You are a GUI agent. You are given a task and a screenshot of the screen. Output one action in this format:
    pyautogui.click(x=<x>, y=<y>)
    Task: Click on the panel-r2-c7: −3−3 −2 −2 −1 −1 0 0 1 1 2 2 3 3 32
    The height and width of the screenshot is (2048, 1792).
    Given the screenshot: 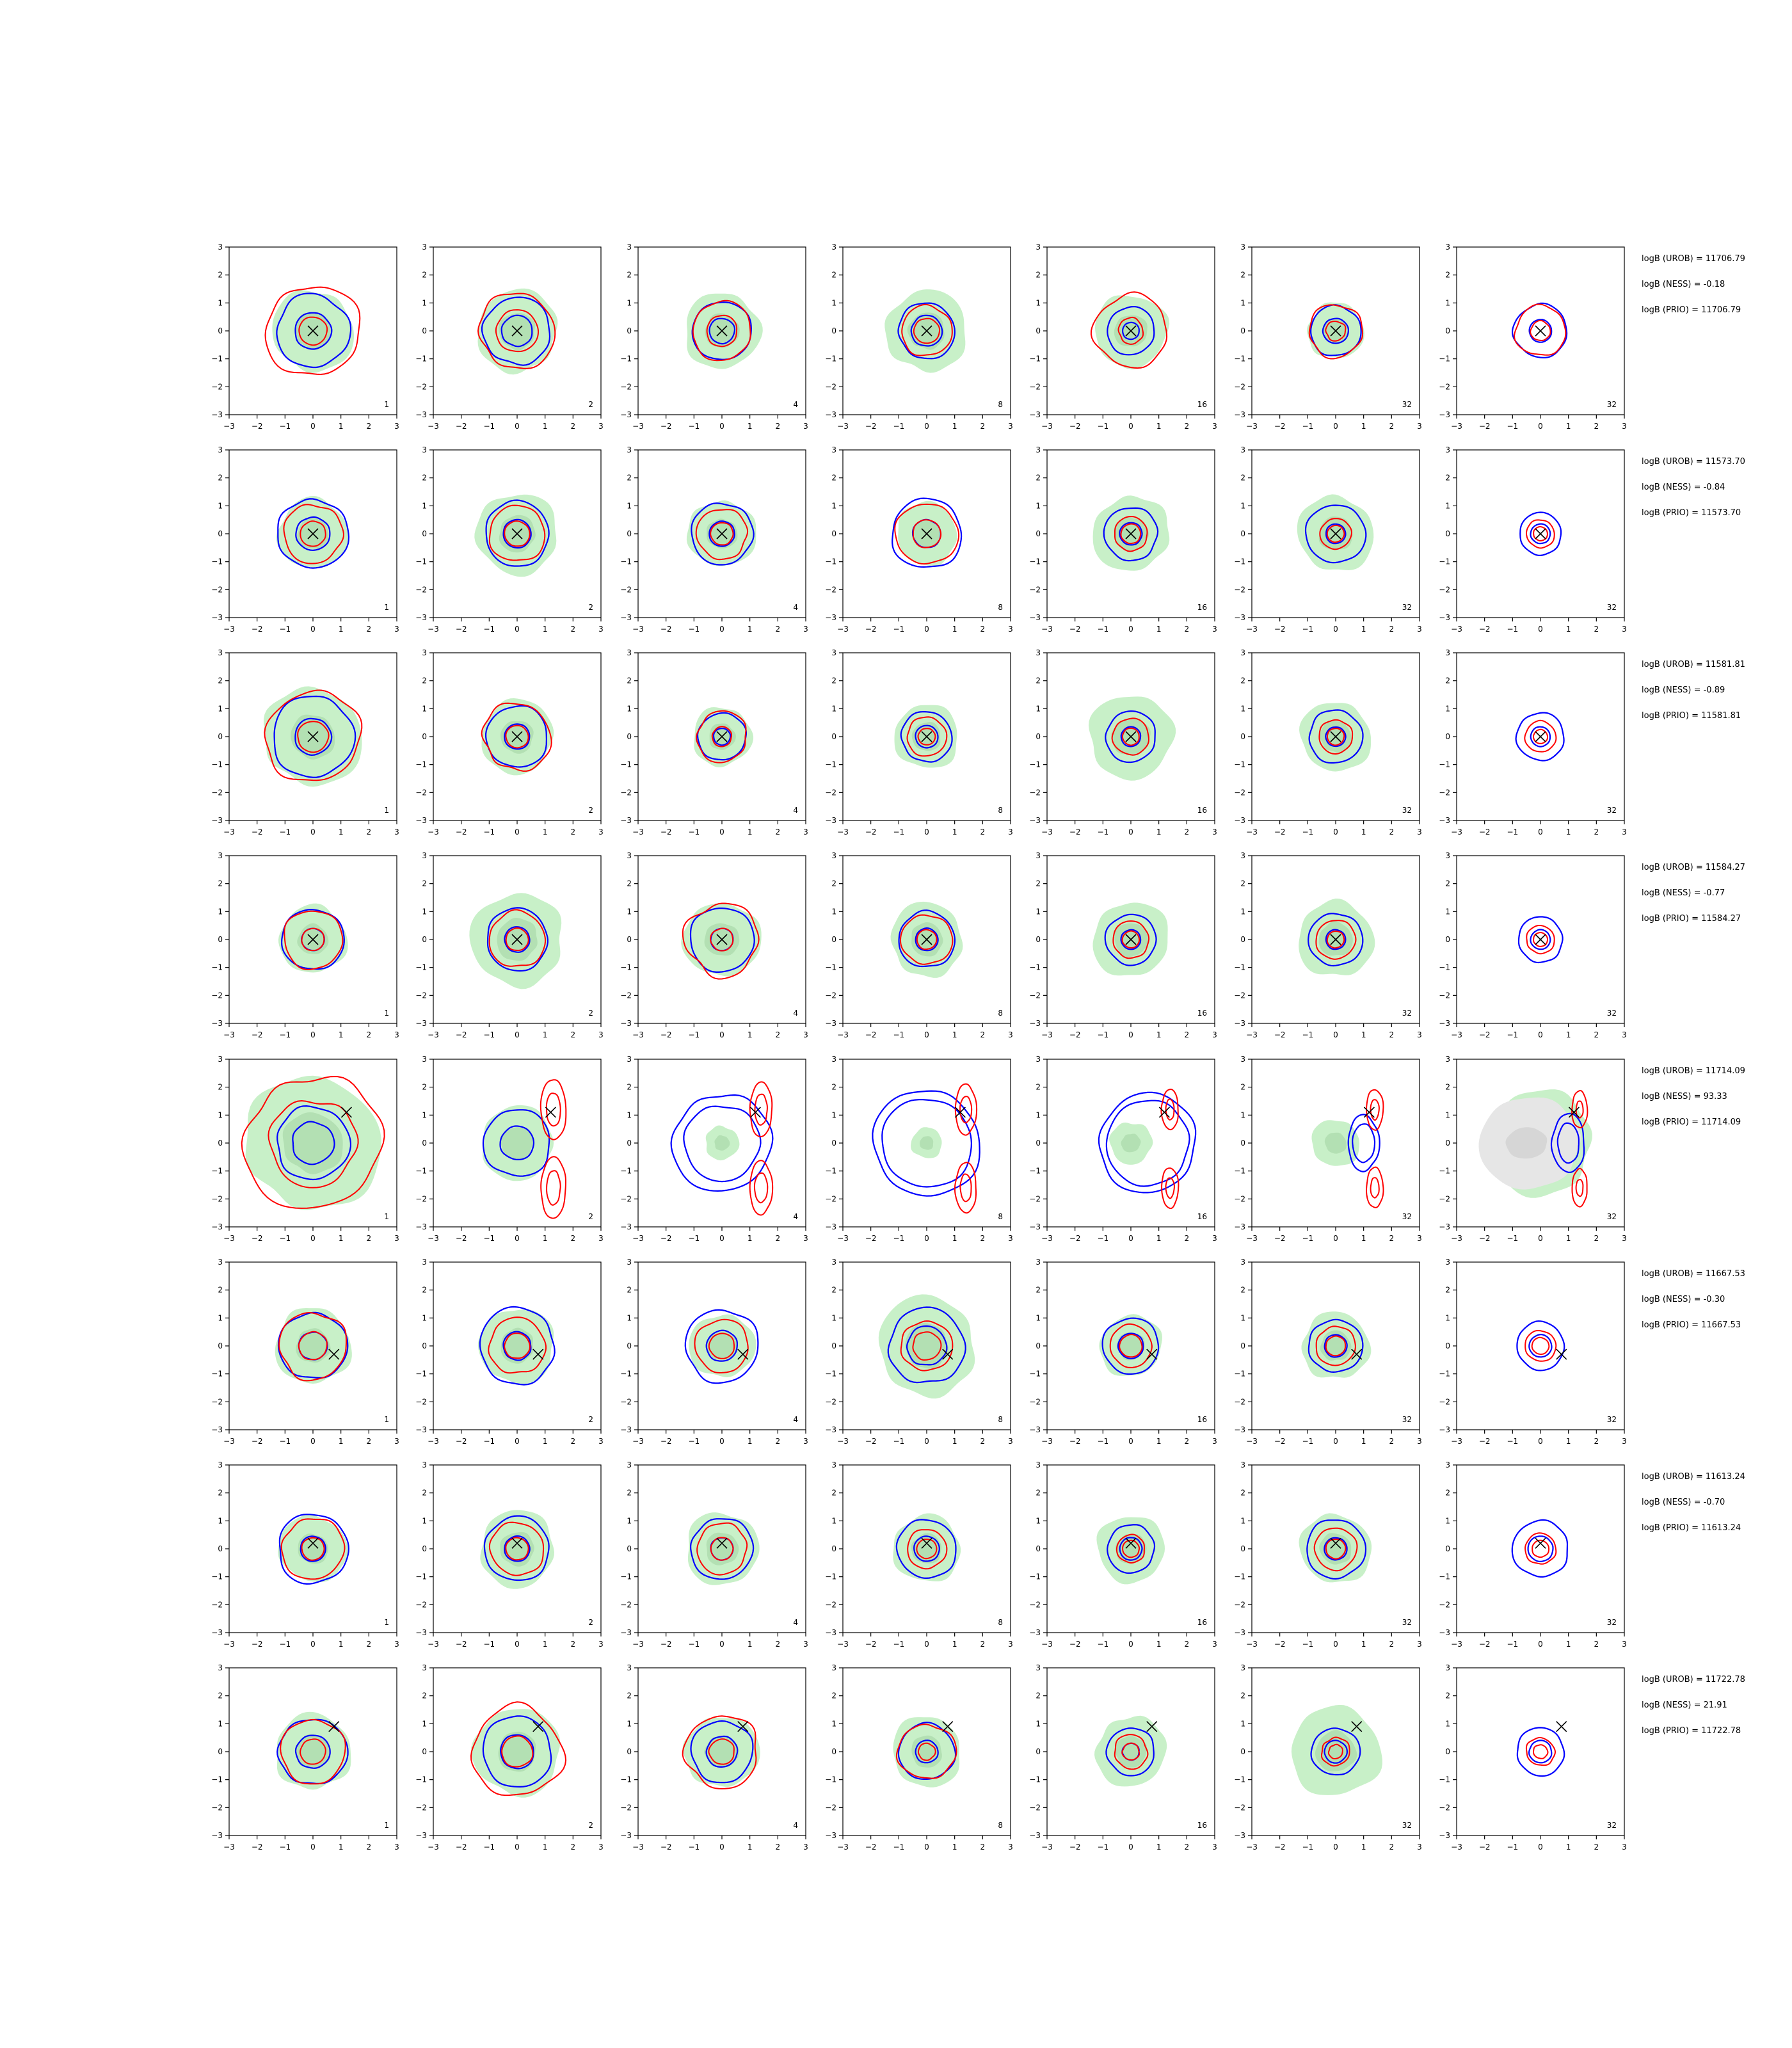 What is the action you would take?
    pyautogui.click(x=1533, y=539)
    